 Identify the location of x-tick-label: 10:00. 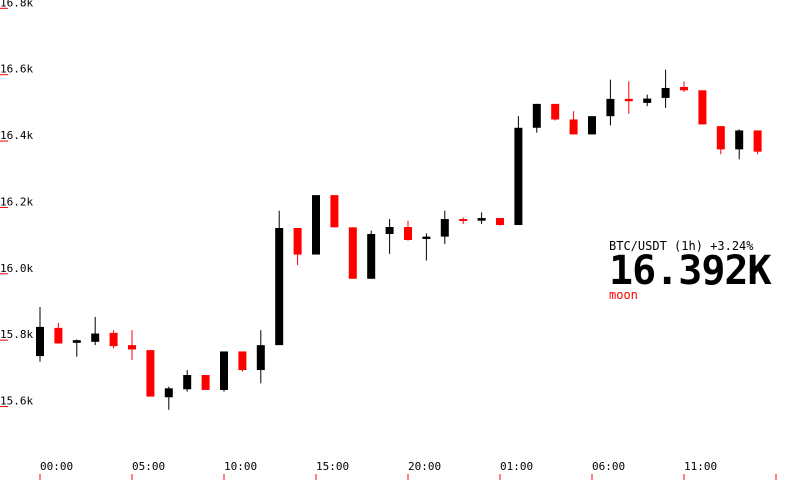
(240, 466).